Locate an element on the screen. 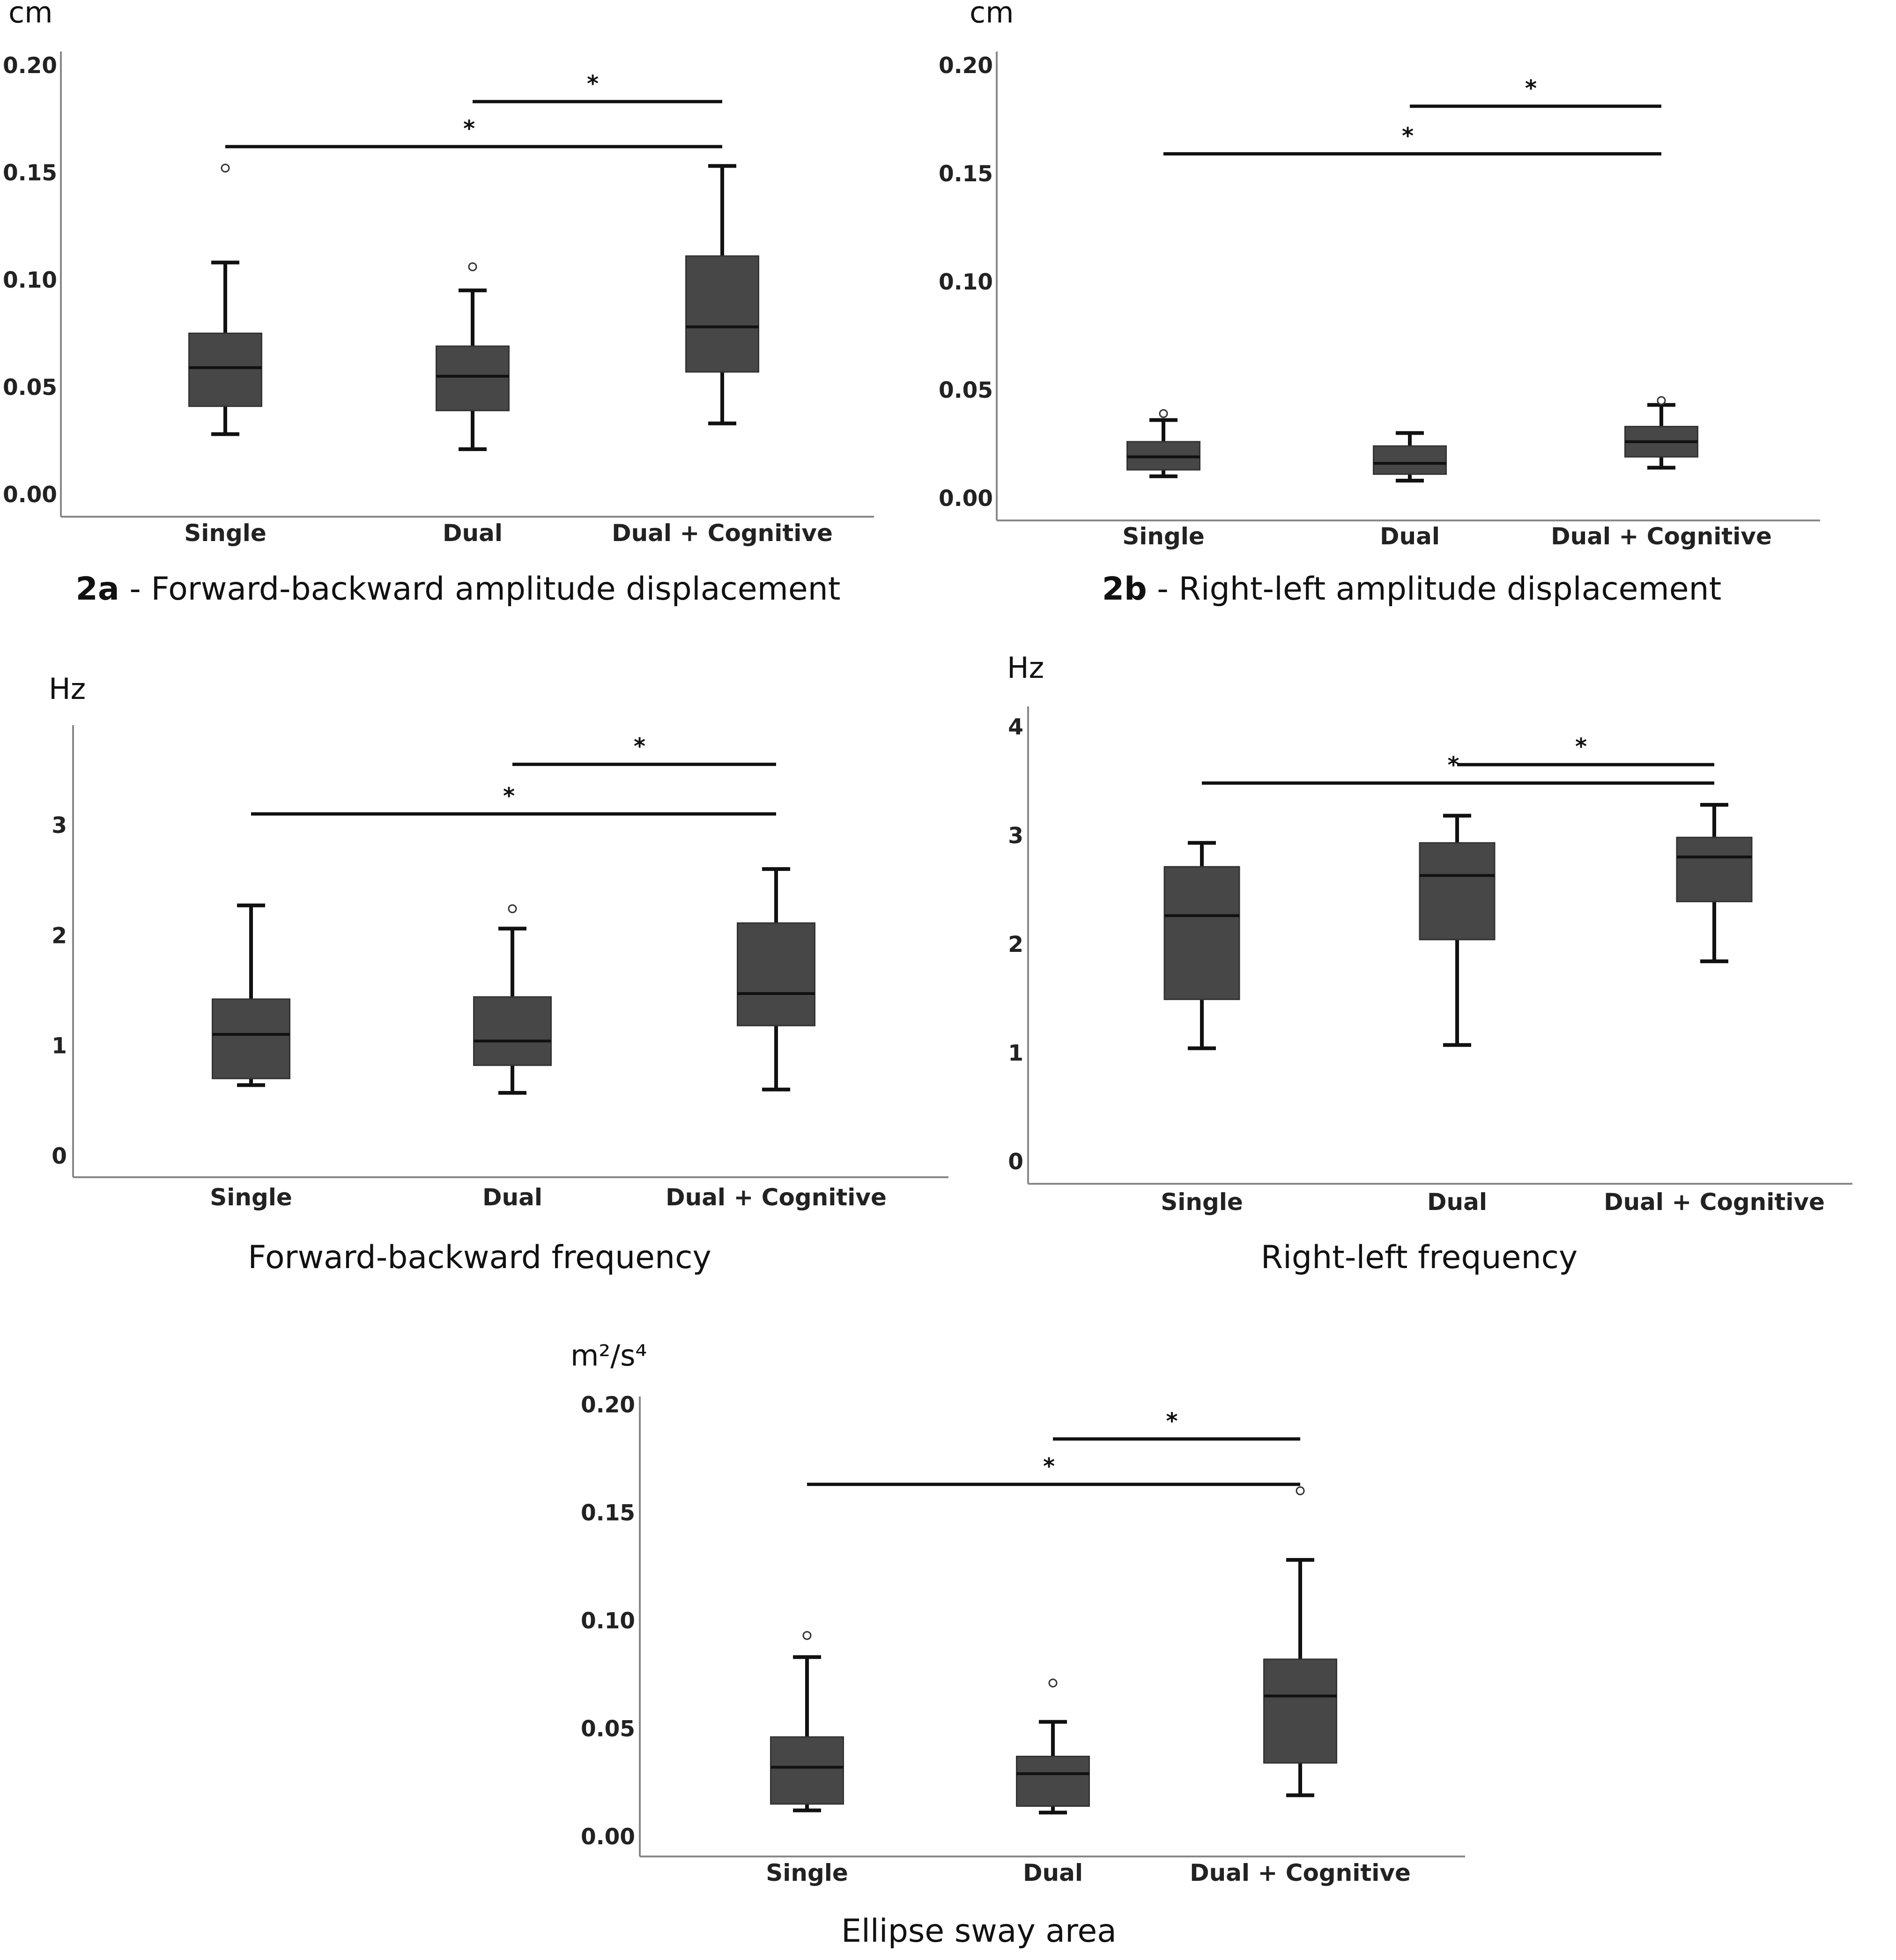 The image size is (1896, 1960). y-tick-label: 4 is located at coordinates (1016, 727).